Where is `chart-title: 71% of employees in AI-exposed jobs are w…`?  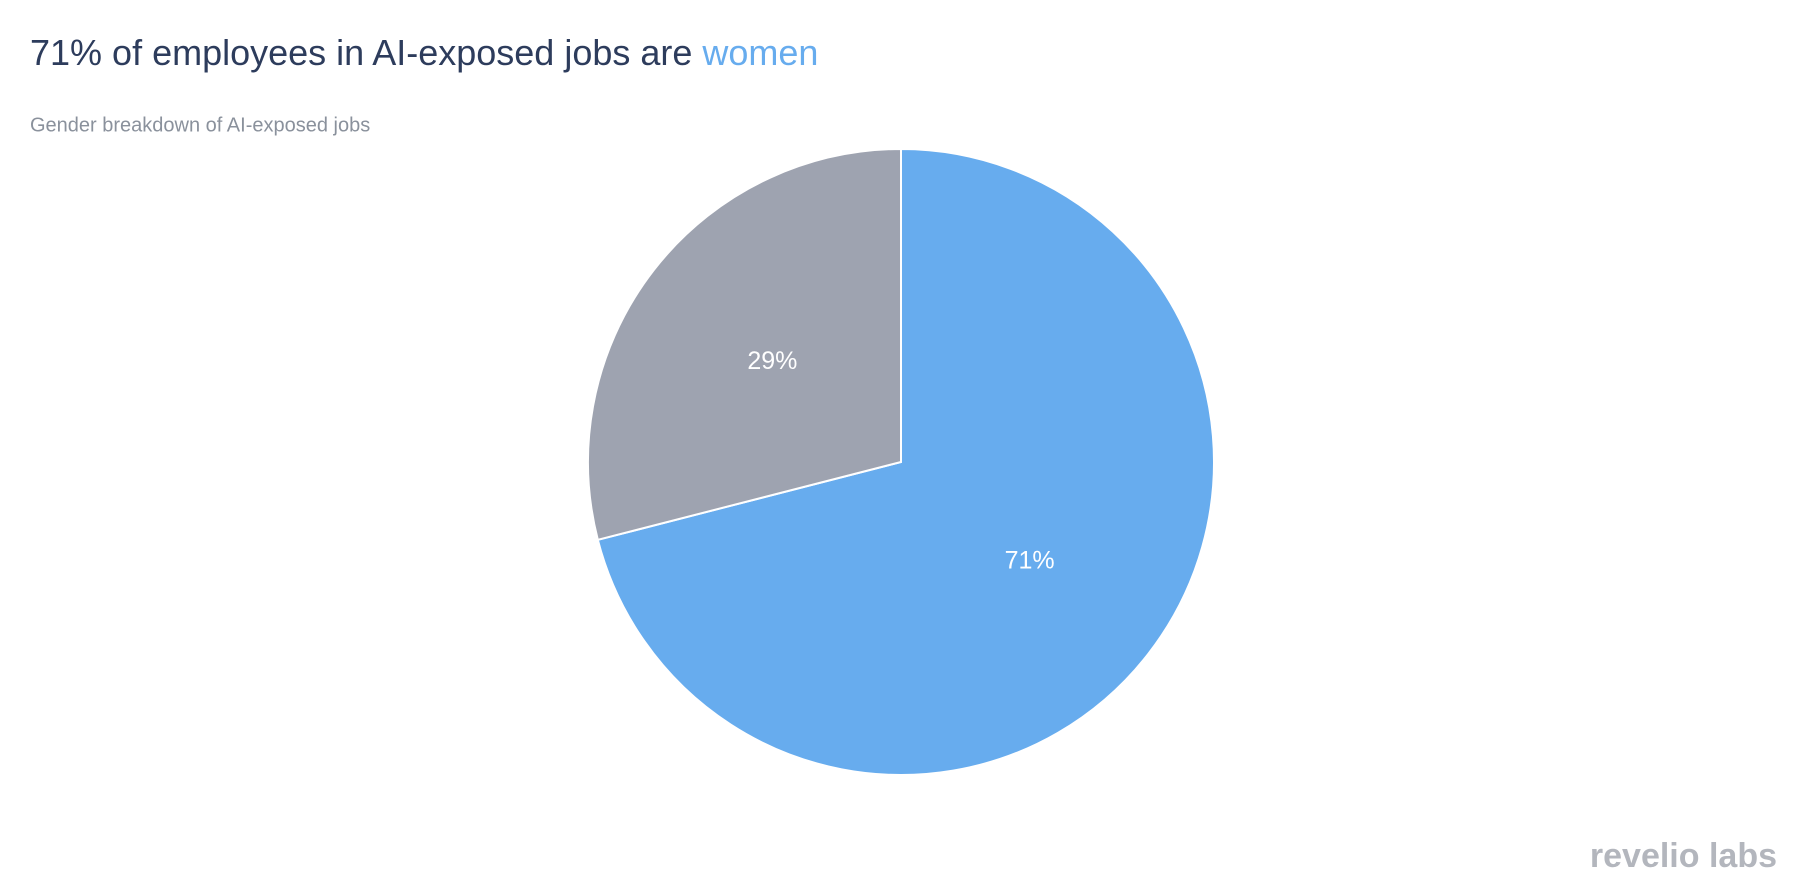
chart-title: 71% of employees in AI-exposed jobs are w… is located at coordinates (424, 52).